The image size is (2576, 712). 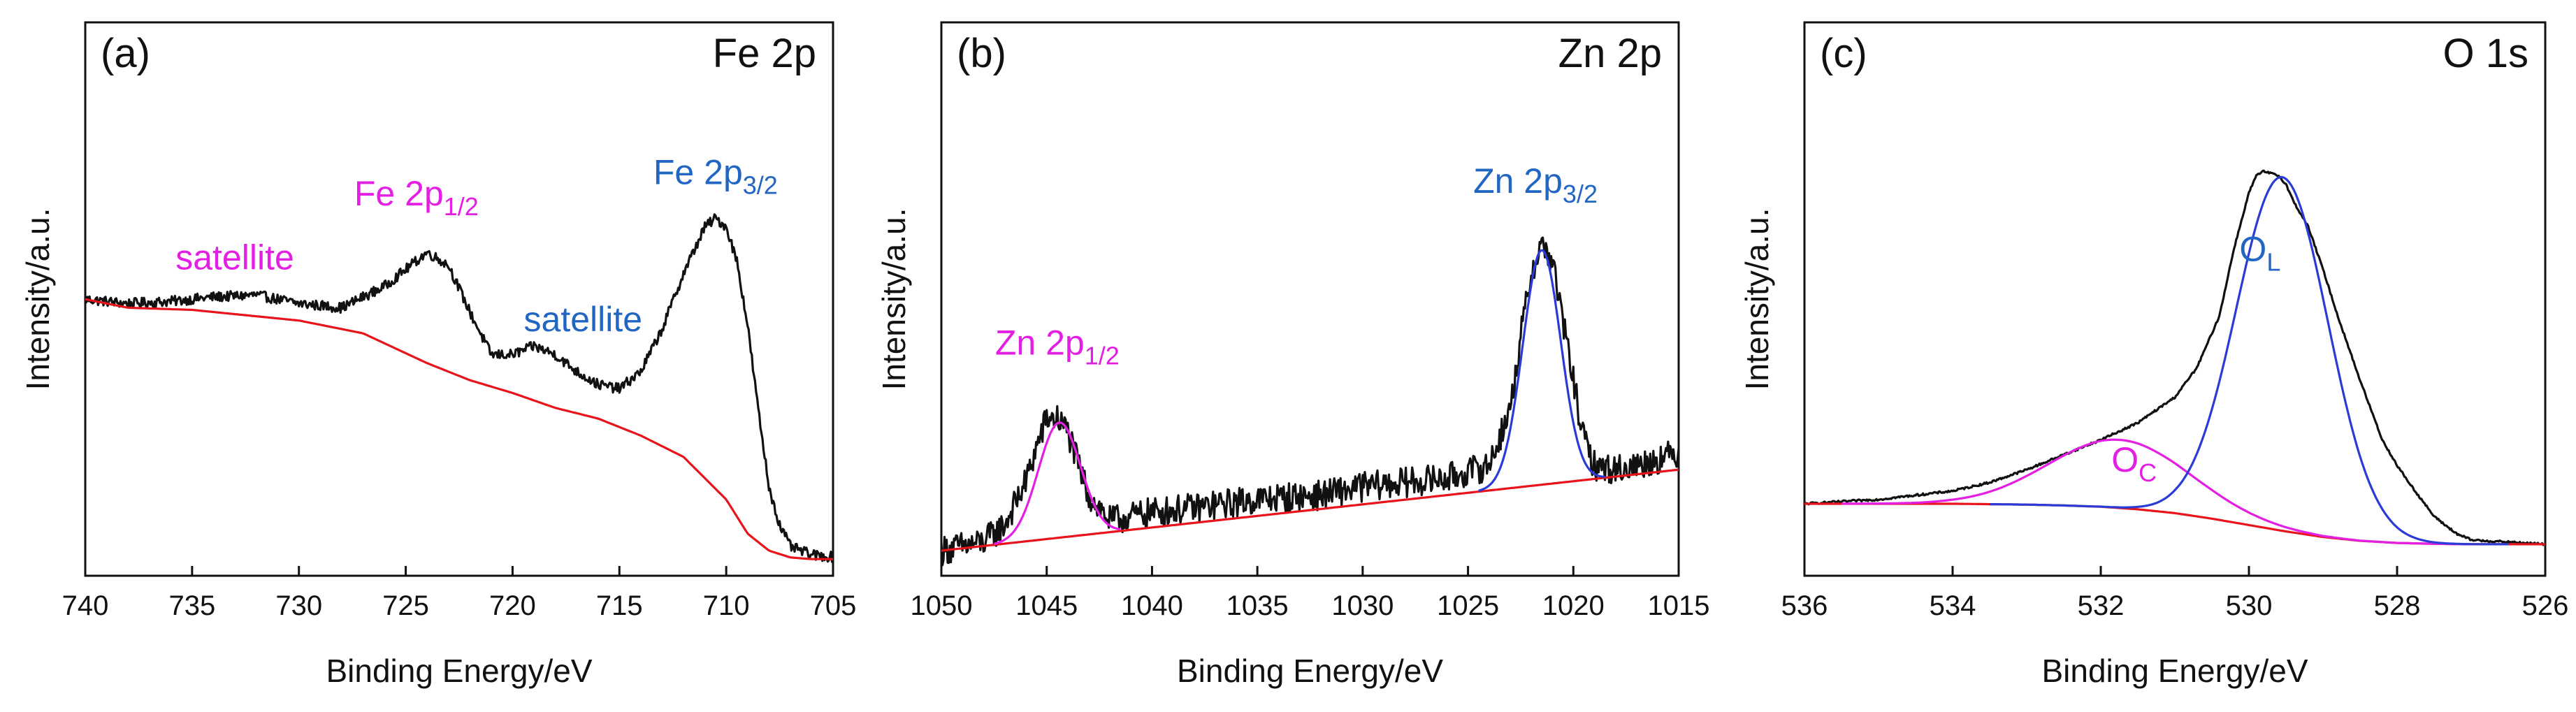 I want to click on panel-label: (c), so click(x=1843, y=53).